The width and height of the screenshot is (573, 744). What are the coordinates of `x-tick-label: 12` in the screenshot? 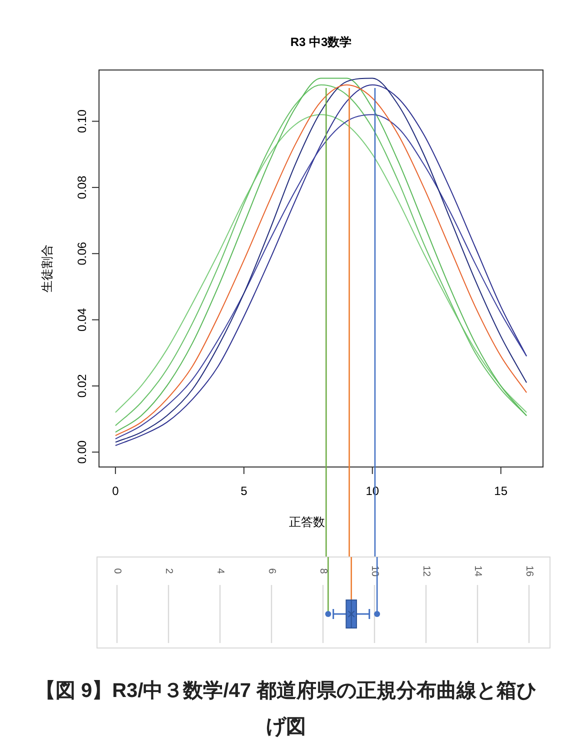 It's located at (426, 571).